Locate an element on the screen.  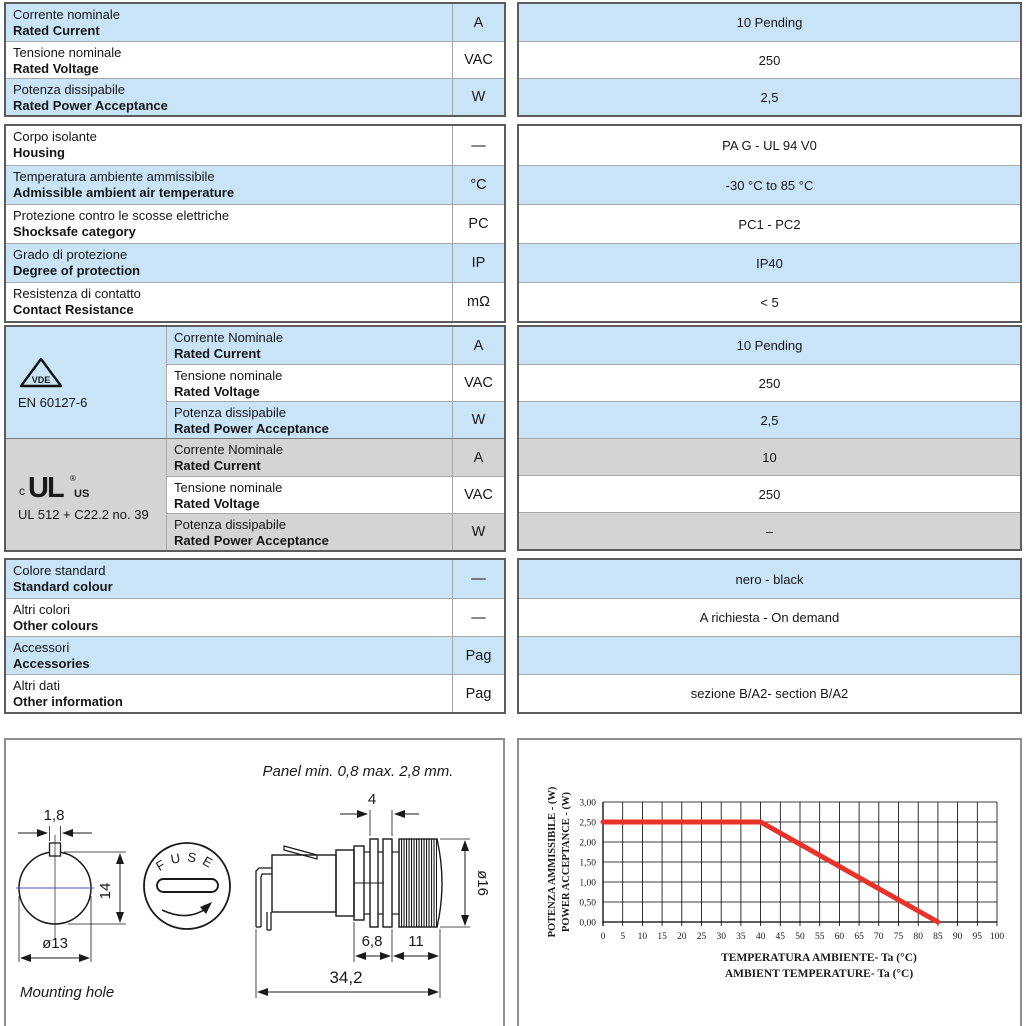
row-label-en: Other colours is located at coordinates (56, 625).